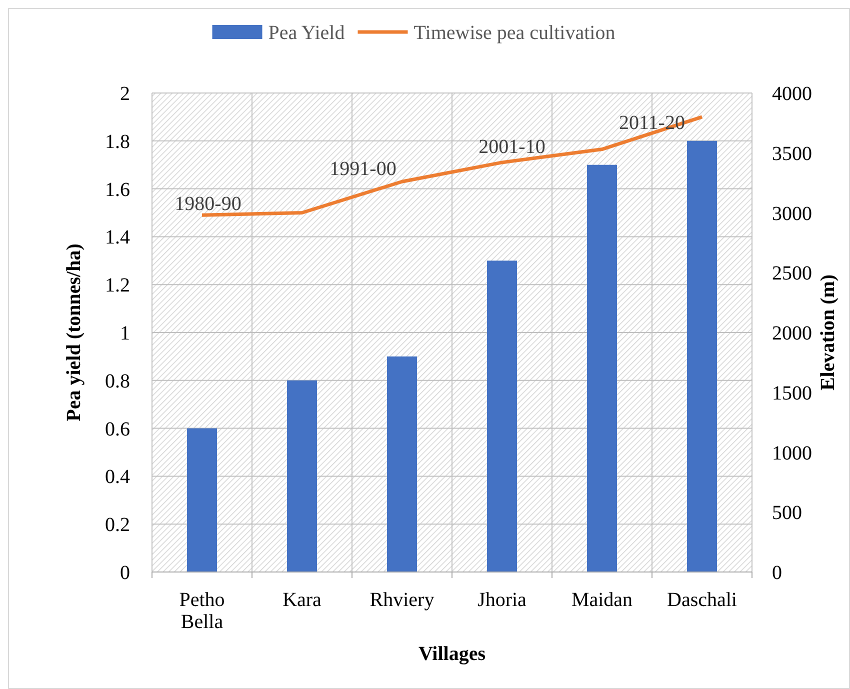 Image resolution: width=850 pixels, height=689 pixels. Describe the element at coordinates (792, 393) in the screenshot. I see `y2-tick-label: 1500` at that location.